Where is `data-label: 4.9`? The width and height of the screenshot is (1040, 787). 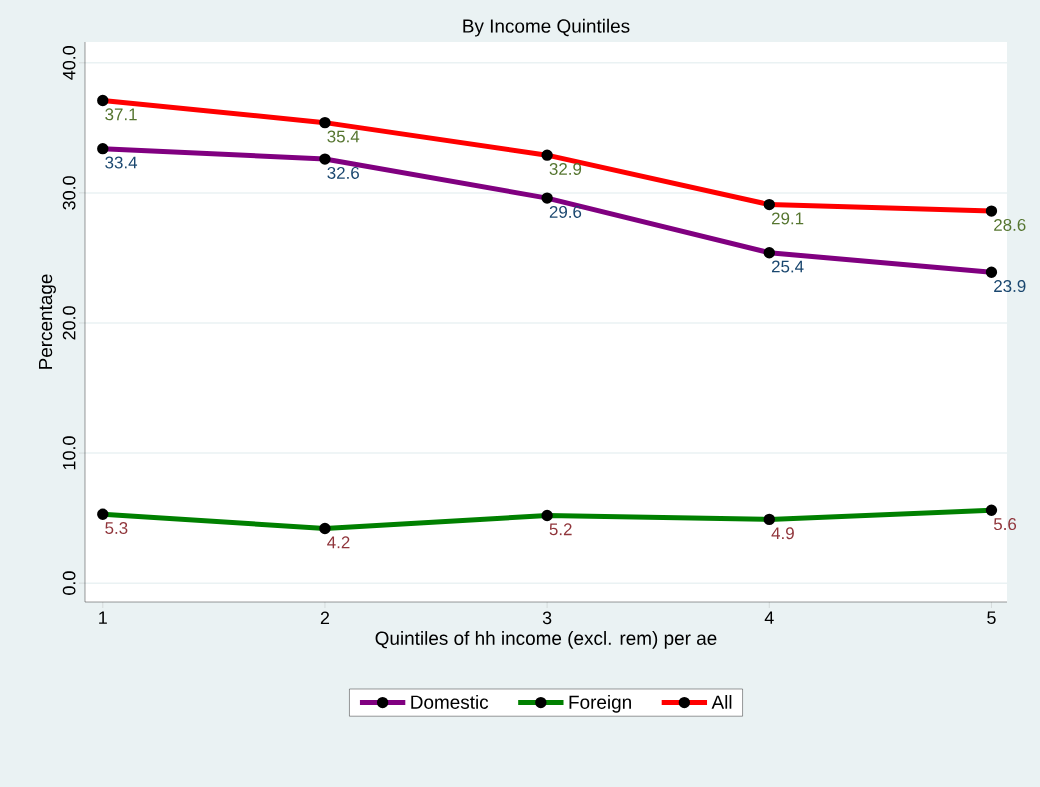 data-label: 4.9 is located at coordinates (782, 533).